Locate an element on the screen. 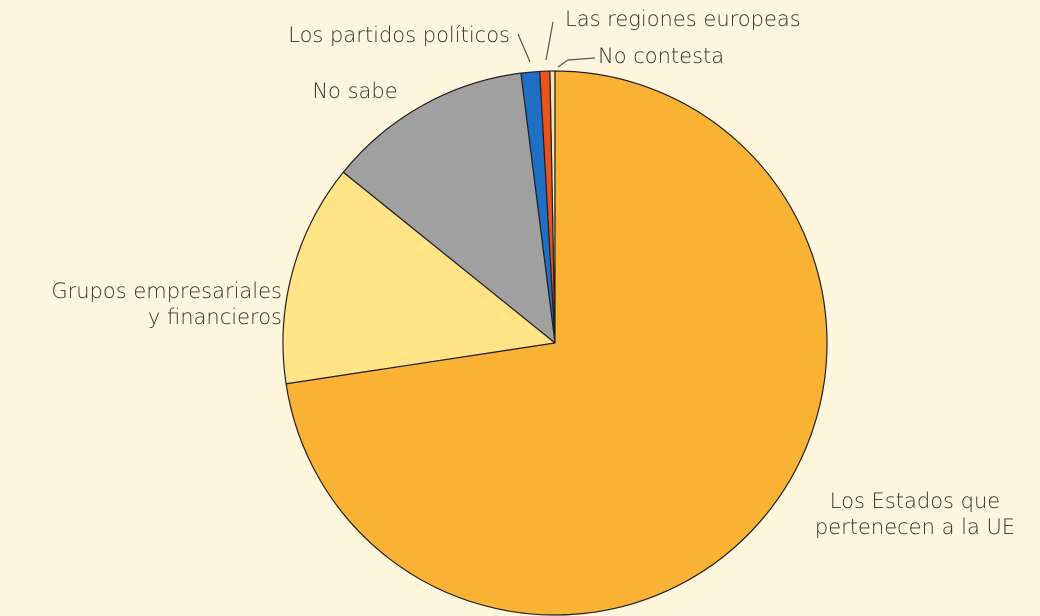 This screenshot has height=616, width=1040. leader-lines is located at coordinates (556, 44).